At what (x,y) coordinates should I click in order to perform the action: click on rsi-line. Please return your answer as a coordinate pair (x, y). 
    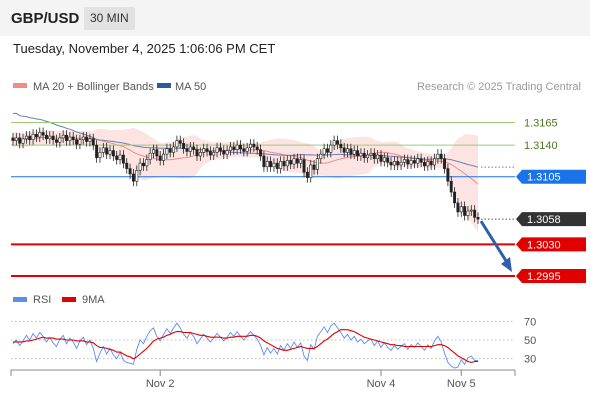
    Looking at the image, I should click on (245, 345).